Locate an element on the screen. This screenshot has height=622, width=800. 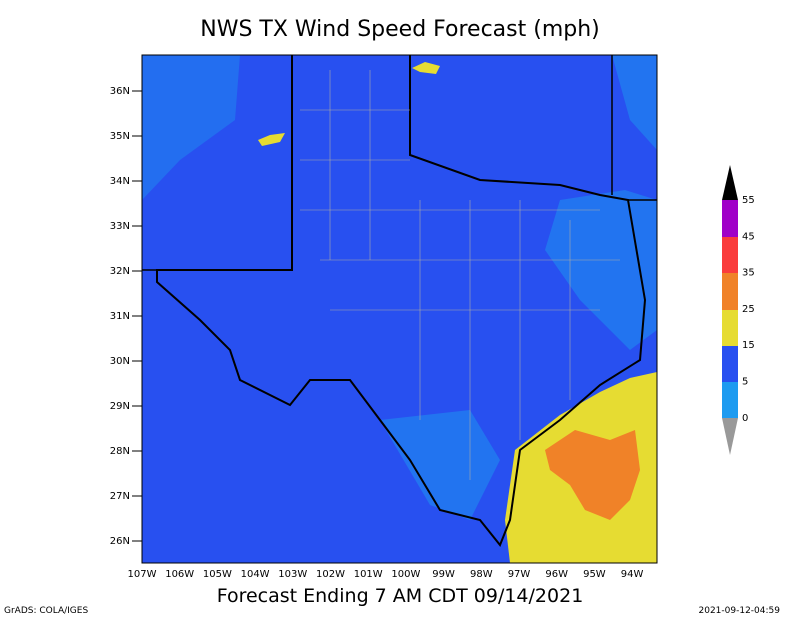
strongest-wind-area is located at coordinates (592, 475).